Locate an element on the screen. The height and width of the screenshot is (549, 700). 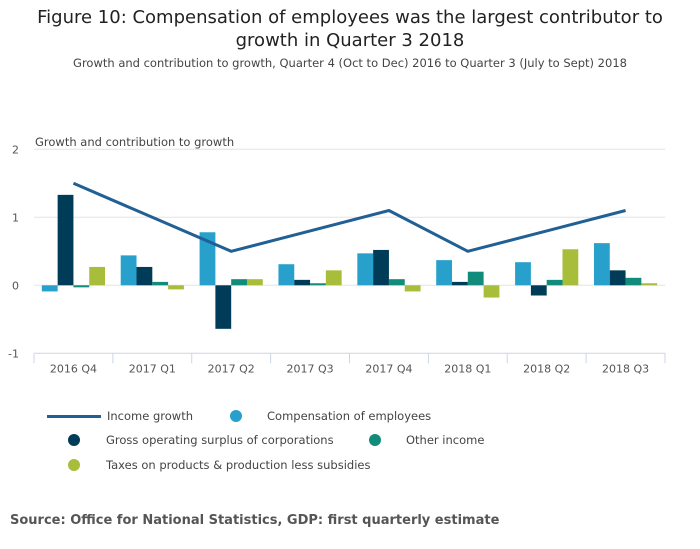
legend-item-compensation: Compensation of employees is located at coordinates (330, 416).